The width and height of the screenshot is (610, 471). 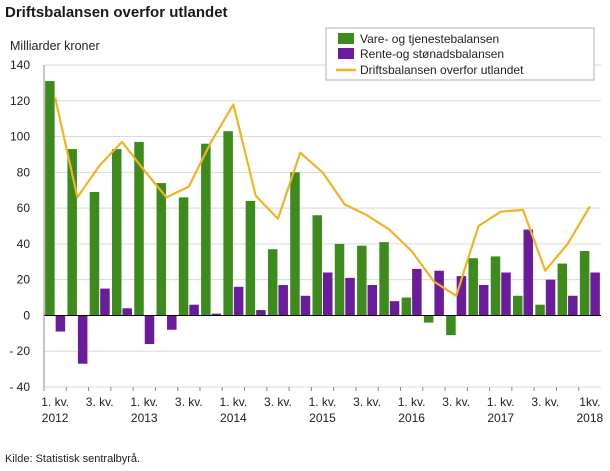 I want to click on legend-label-interest: Rente-og stønadsbalansen, so click(x=432, y=54).